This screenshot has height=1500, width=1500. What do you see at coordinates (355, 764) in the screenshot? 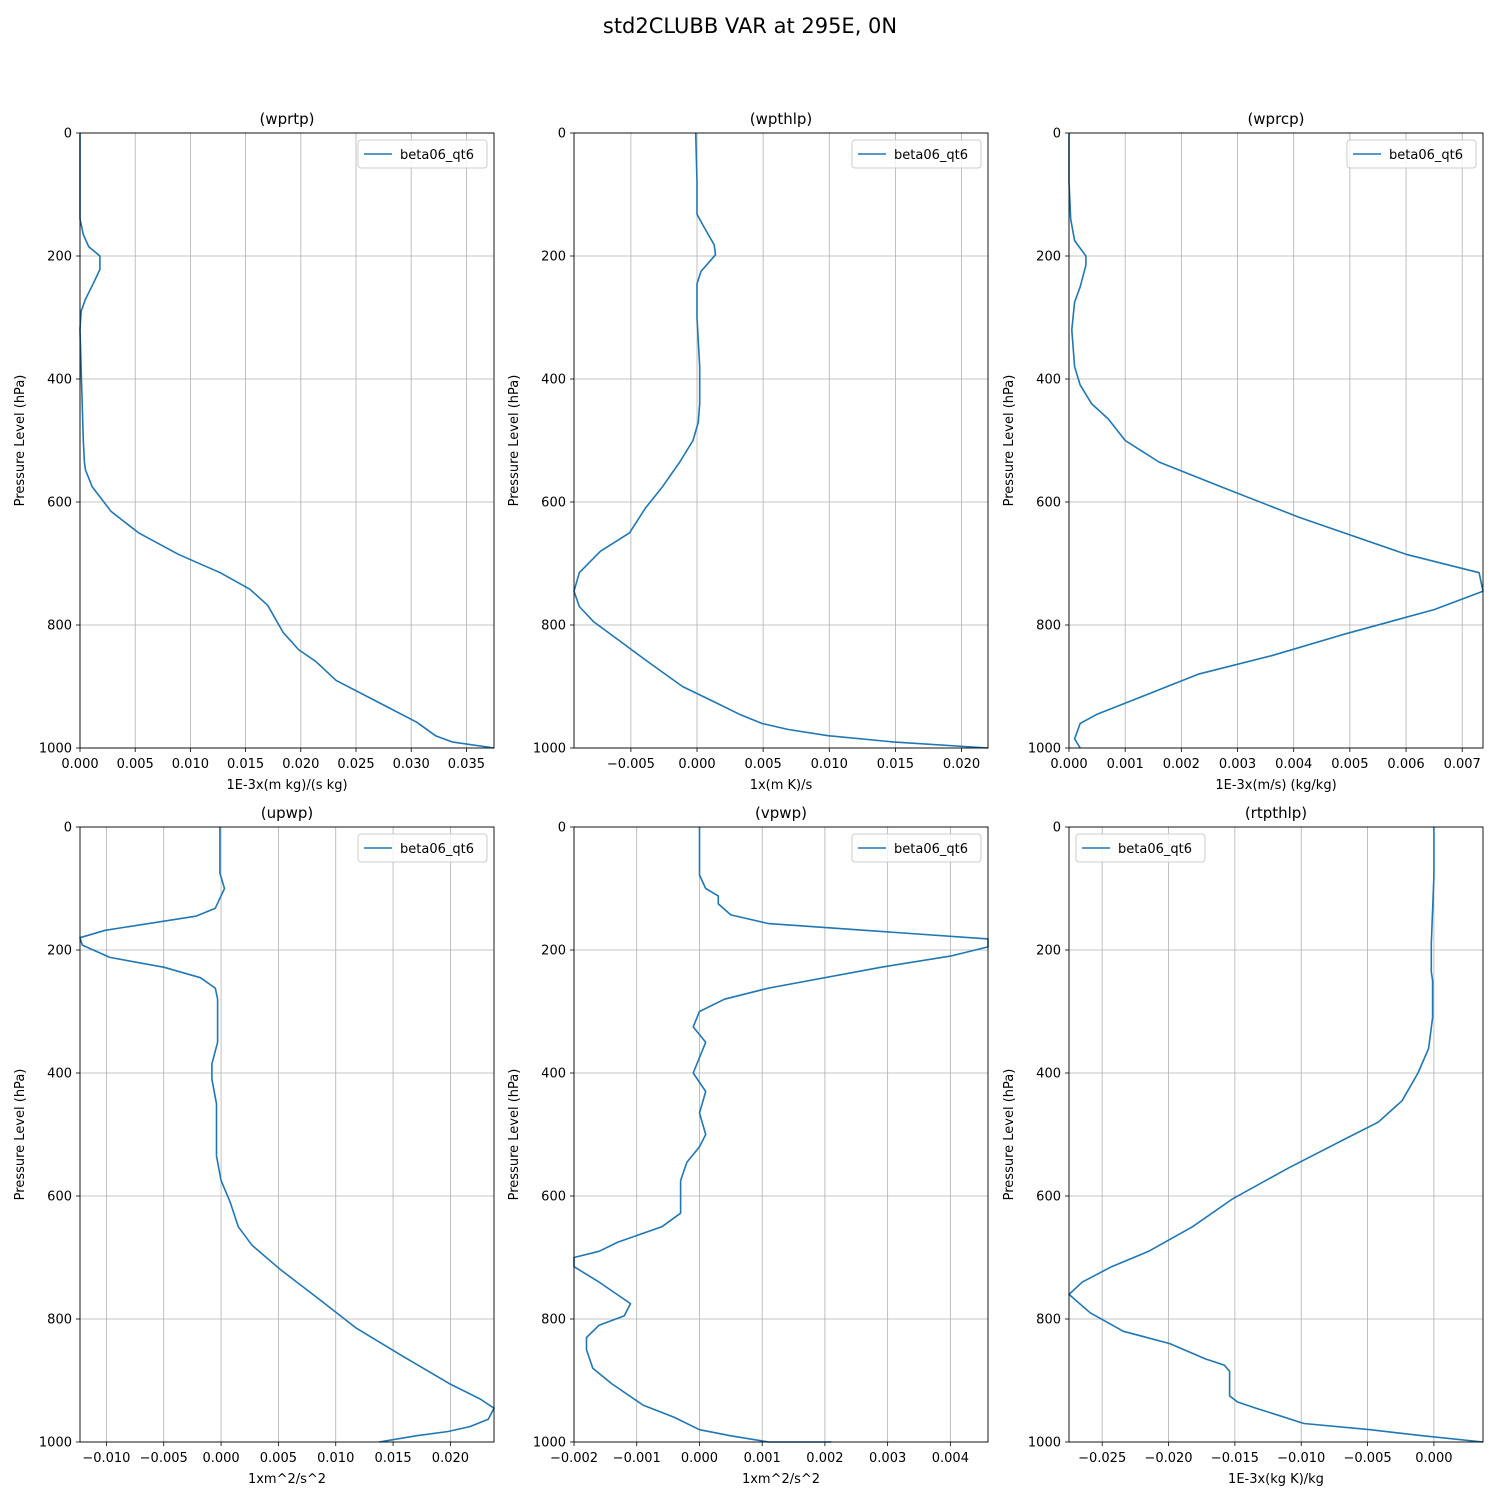
I see `x-tick-label: 0.025` at bounding box center [355, 764].